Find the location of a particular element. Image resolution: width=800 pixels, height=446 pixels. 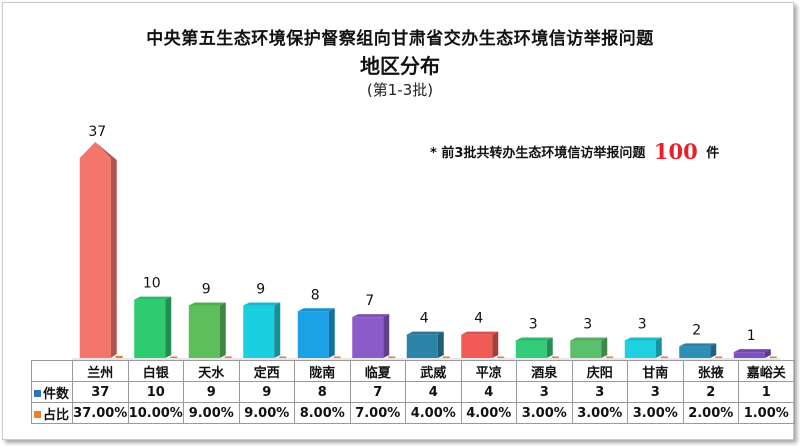

chart-title: 中央第五生态环境保护督察组向甘肃省交办生态环境信访举报问题 is located at coordinates (400, 39).